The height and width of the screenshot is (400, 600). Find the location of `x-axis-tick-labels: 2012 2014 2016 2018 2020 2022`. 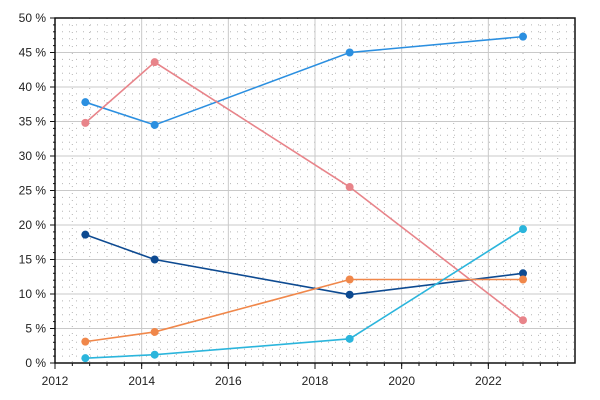

x-axis-tick-labels: 2012 2014 2016 2018 2020 2022 is located at coordinates (272, 381).